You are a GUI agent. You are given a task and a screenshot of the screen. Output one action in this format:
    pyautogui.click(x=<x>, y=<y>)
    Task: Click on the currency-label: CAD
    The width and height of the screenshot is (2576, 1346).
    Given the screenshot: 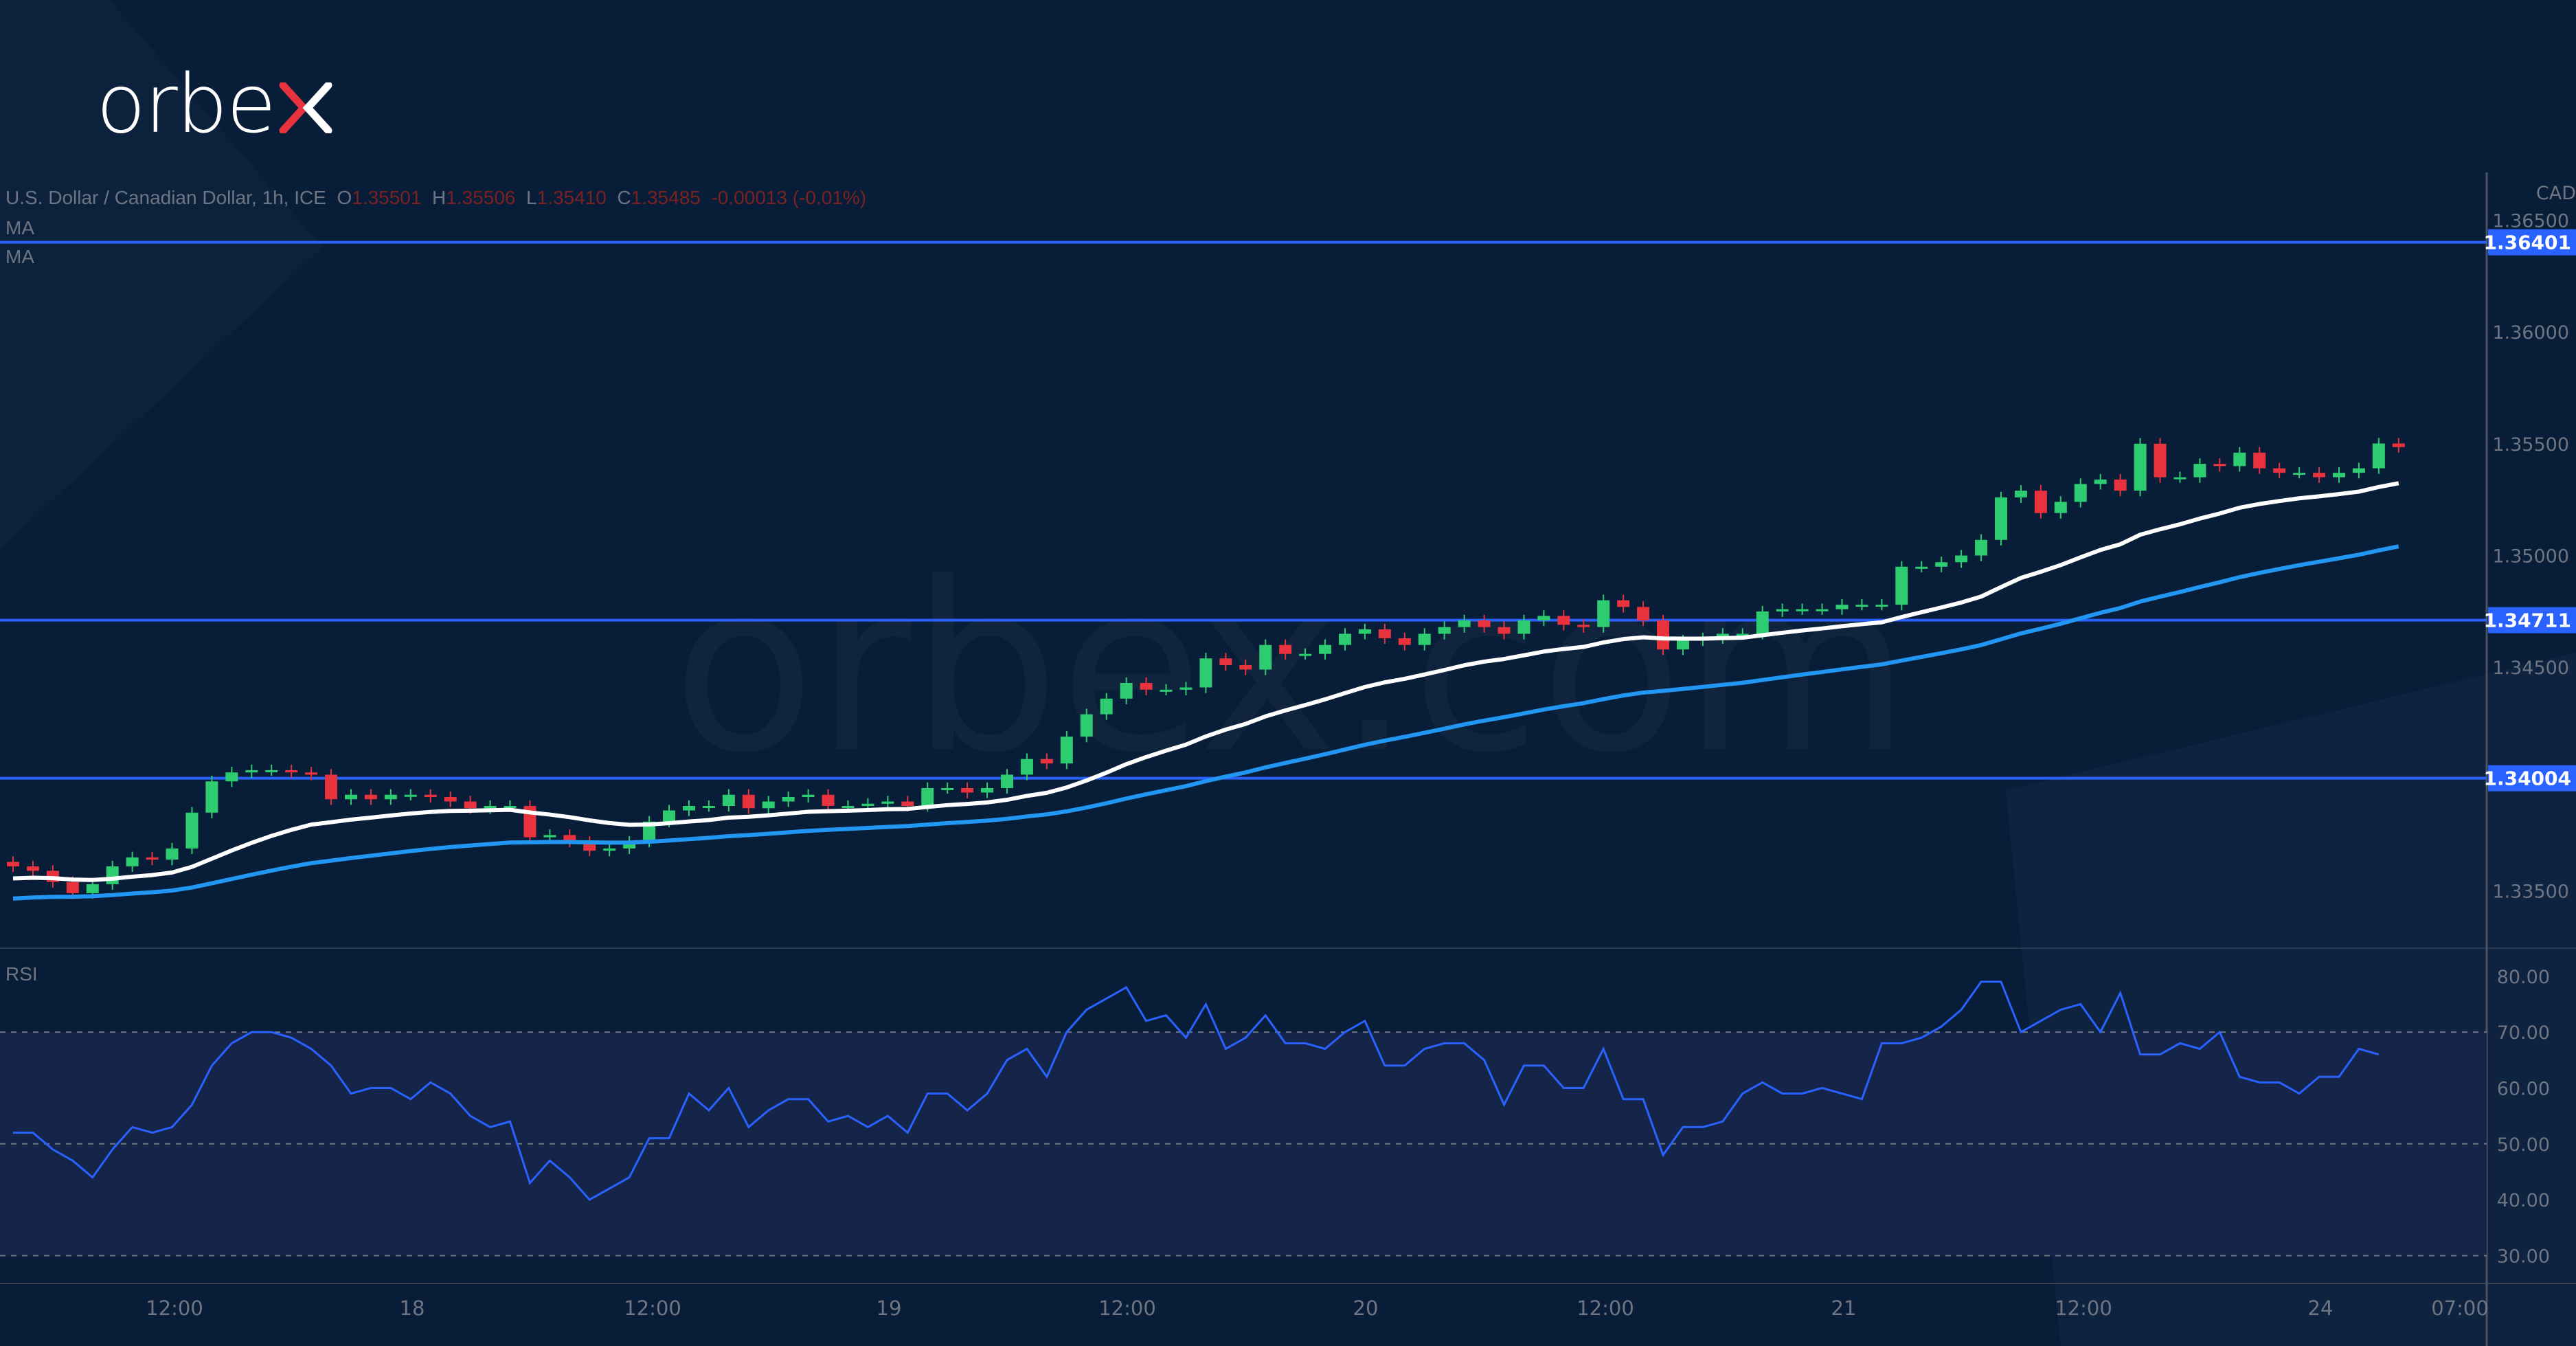 What is the action you would take?
    pyautogui.click(x=2556, y=193)
    